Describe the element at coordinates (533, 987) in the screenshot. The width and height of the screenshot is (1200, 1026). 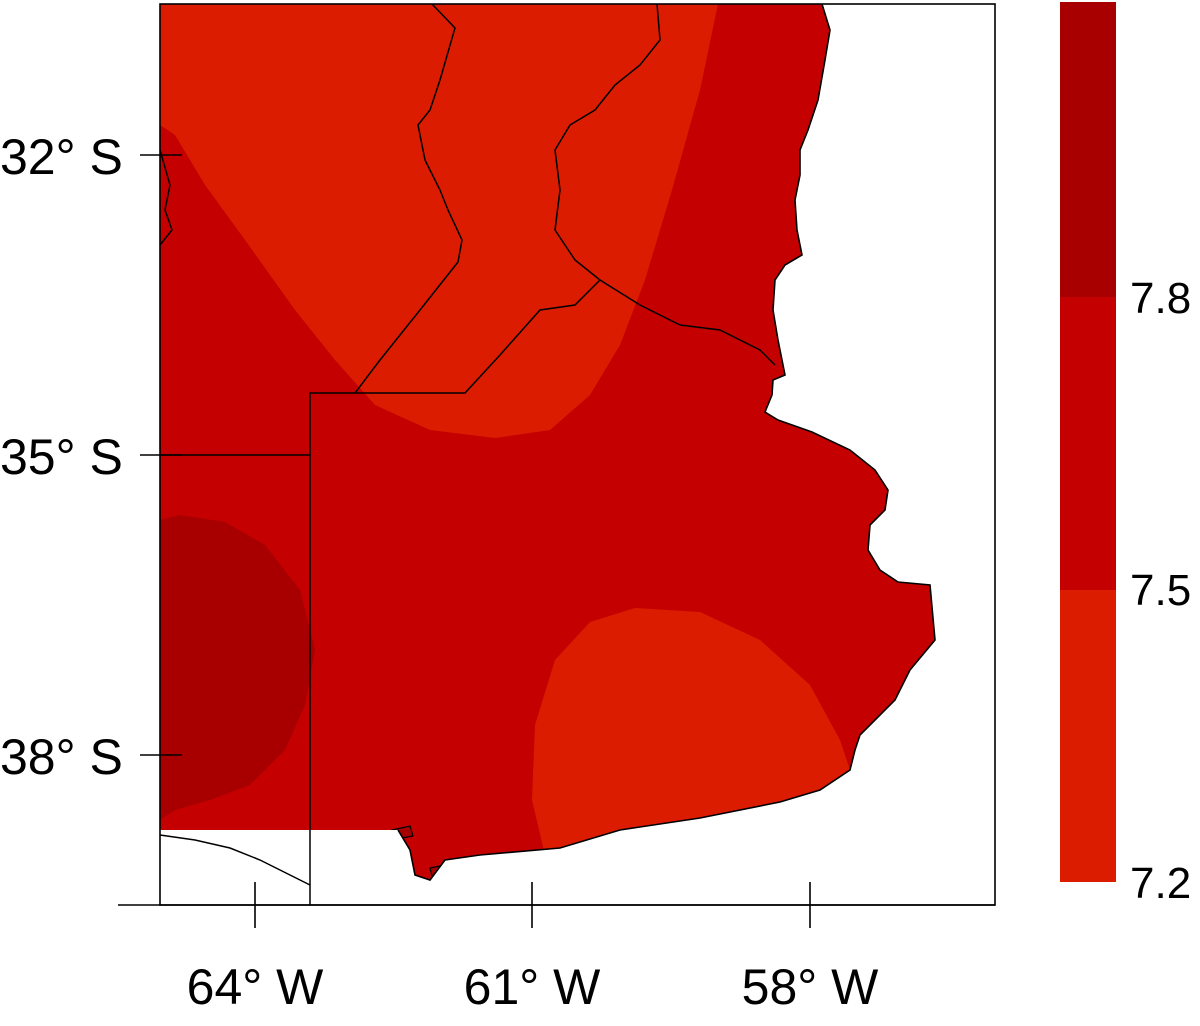
I see `x-tick-label-61W: 61° W` at that location.